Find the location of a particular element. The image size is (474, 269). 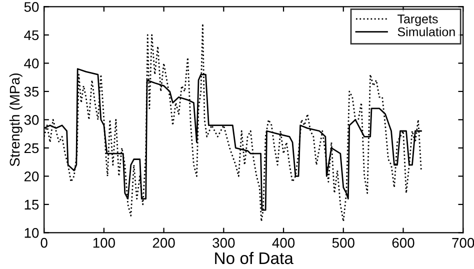

x-tick-label: 500 is located at coordinates (343, 243).